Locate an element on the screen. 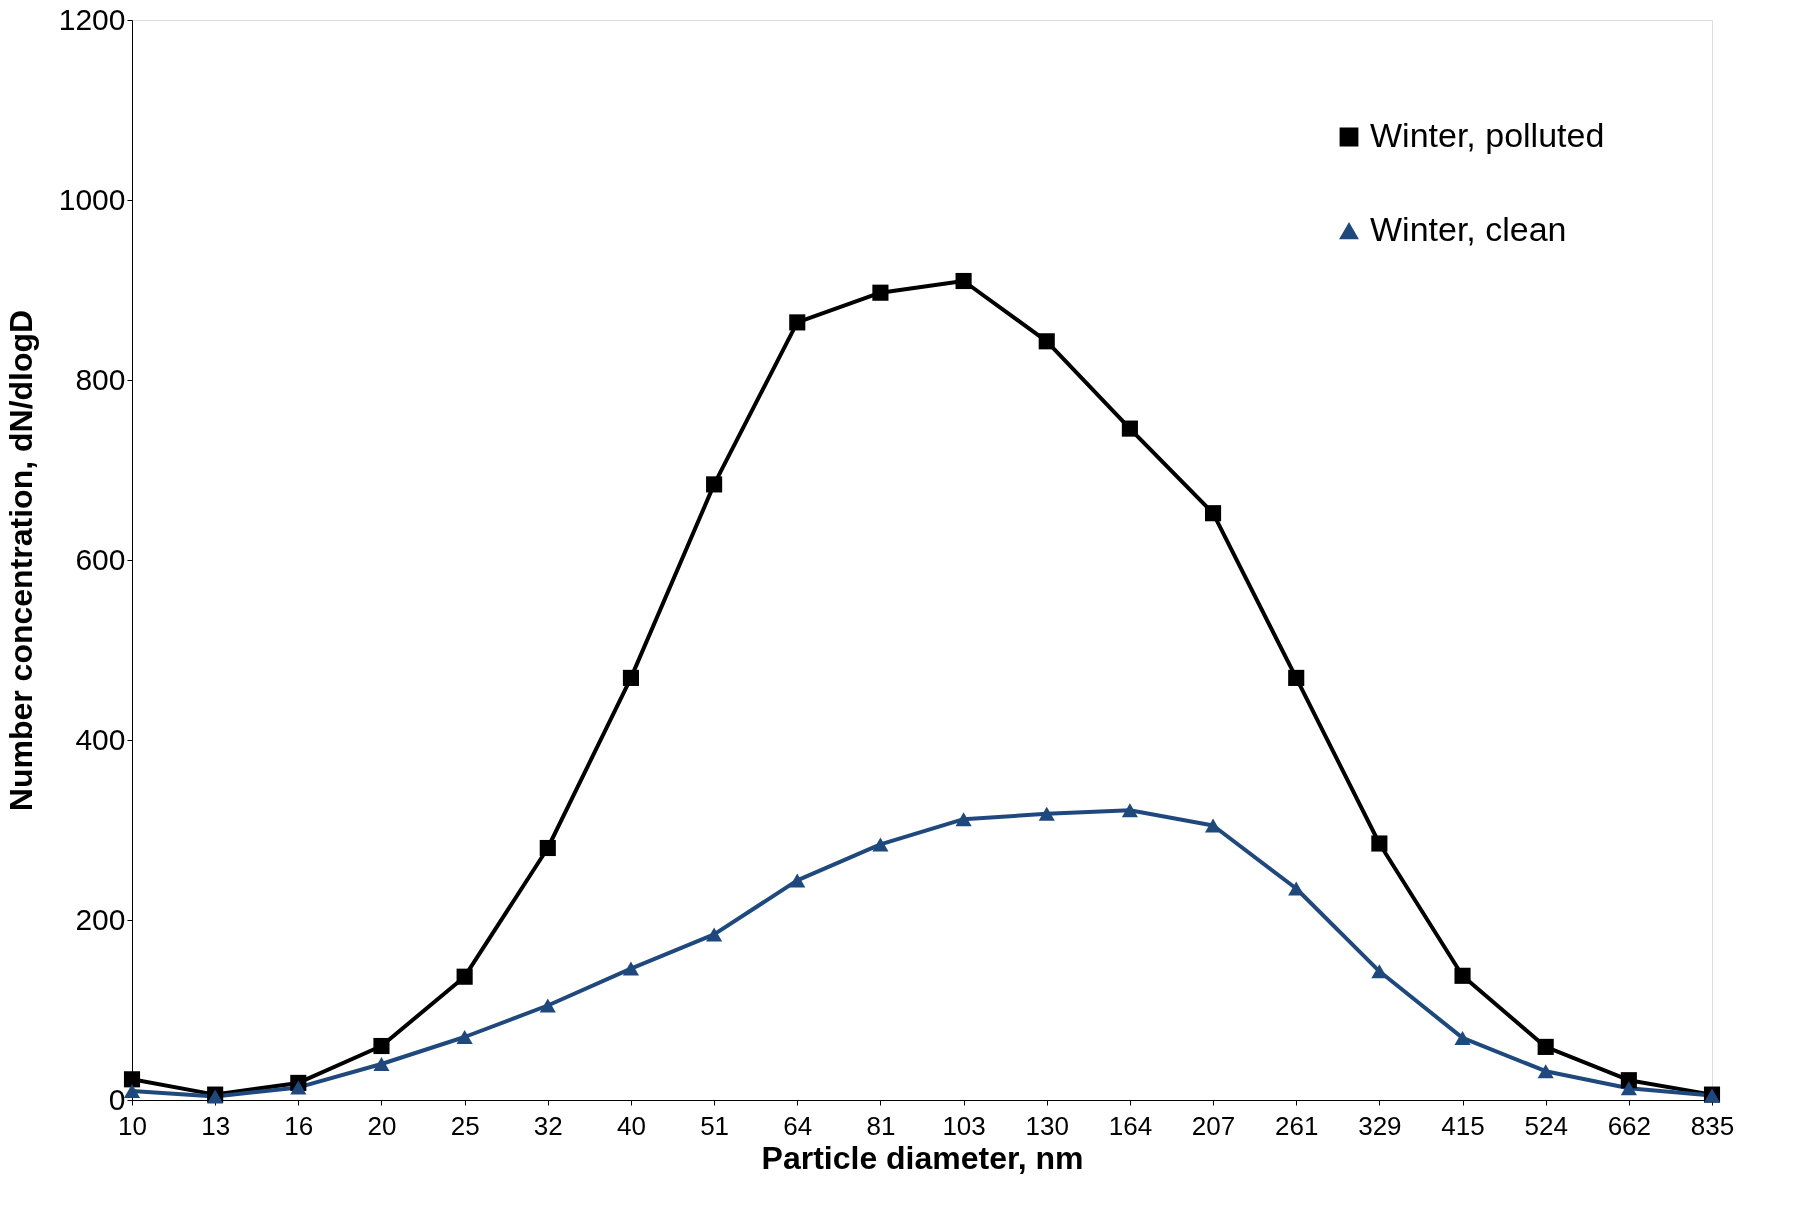  x-tick-label: 32 is located at coordinates (548, 1125).